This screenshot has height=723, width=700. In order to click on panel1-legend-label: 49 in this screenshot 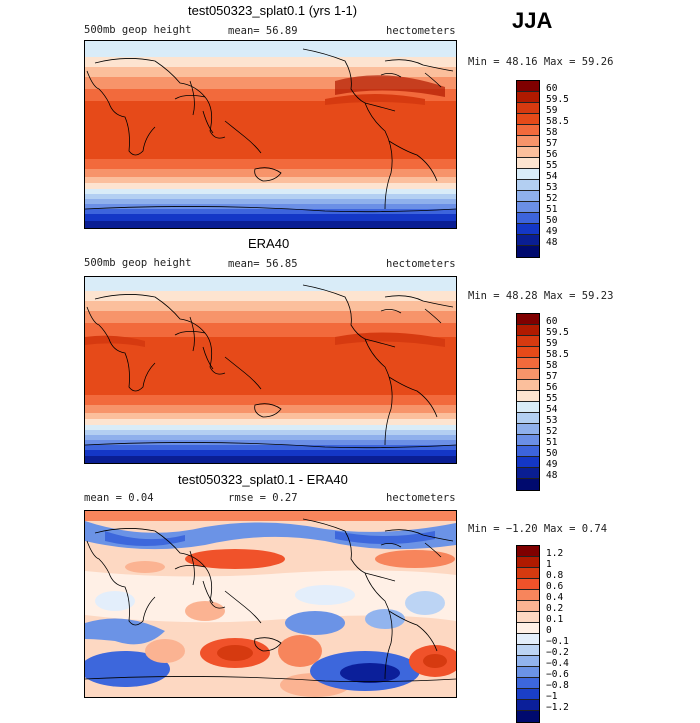, I will do `click(552, 231)`.